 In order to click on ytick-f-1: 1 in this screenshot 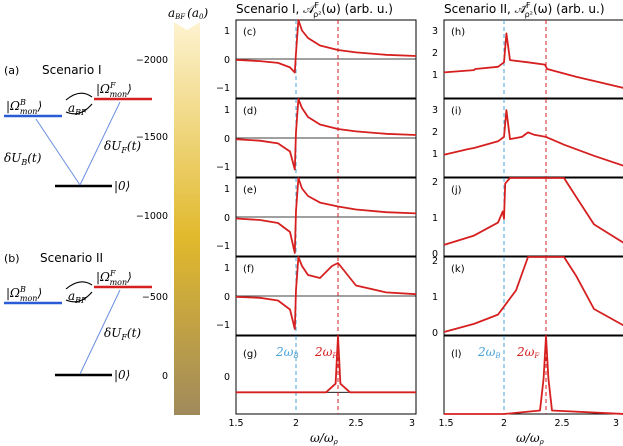, I will do `click(227, 268)`.